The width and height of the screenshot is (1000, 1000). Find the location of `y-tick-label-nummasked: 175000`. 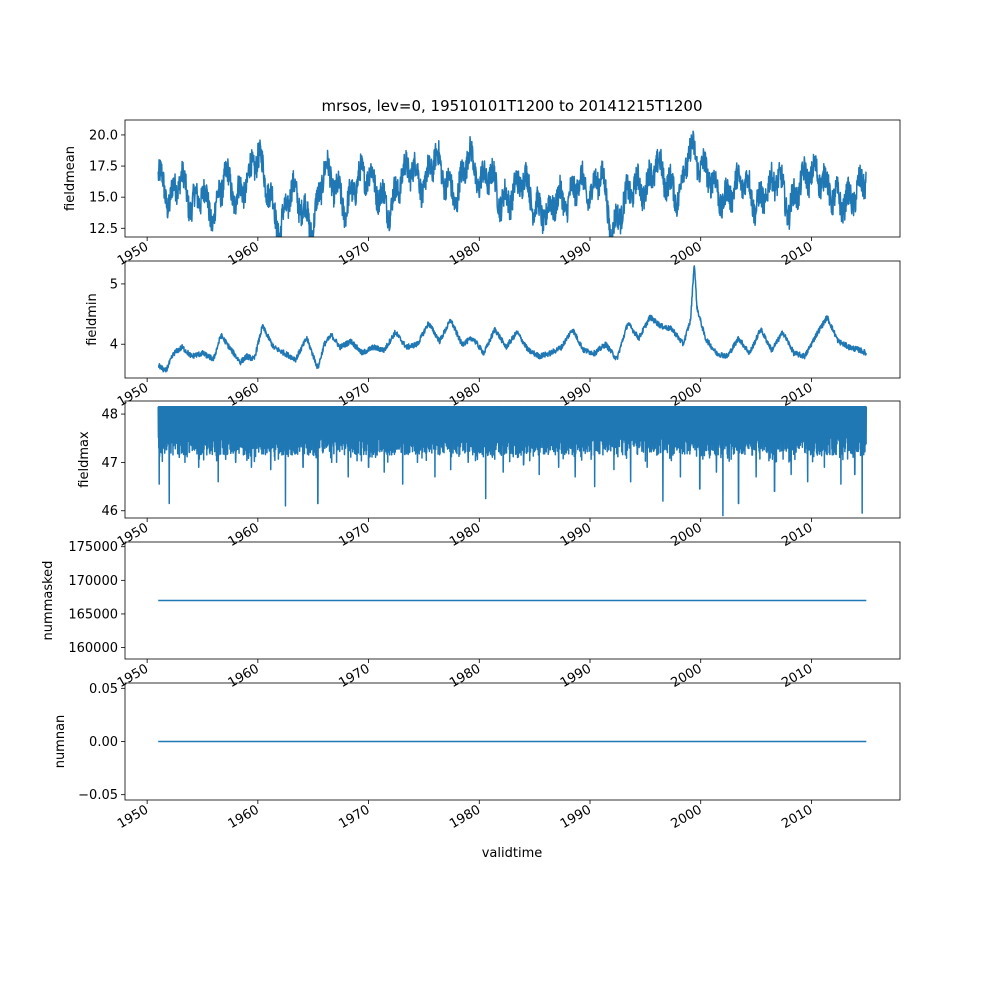

y-tick-label-nummasked: 175000 is located at coordinates (93, 547).